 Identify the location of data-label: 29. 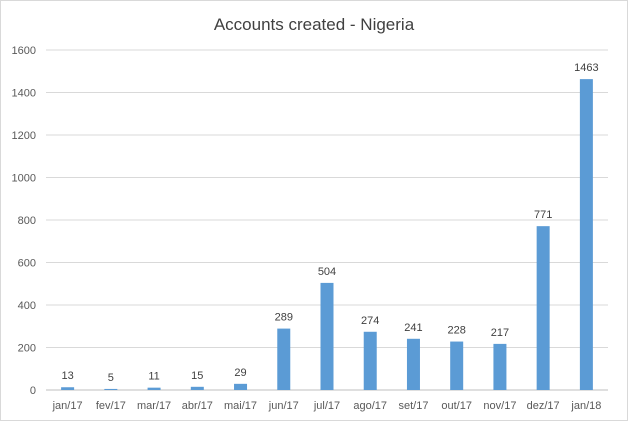
(240, 373).